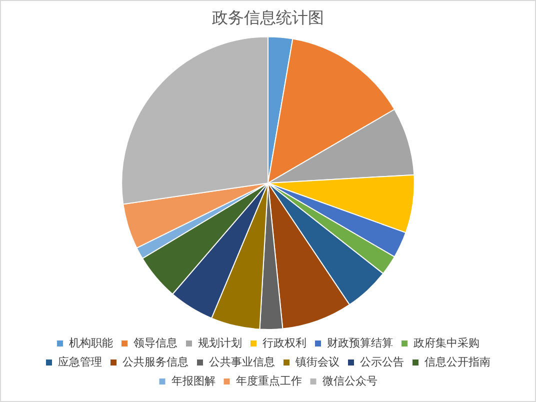 The width and height of the screenshot is (536, 402). What do you see at coordinates (284, 343) in the screenshot?
I see `legend-label: 行政权利` at bounding box center [284, 343].